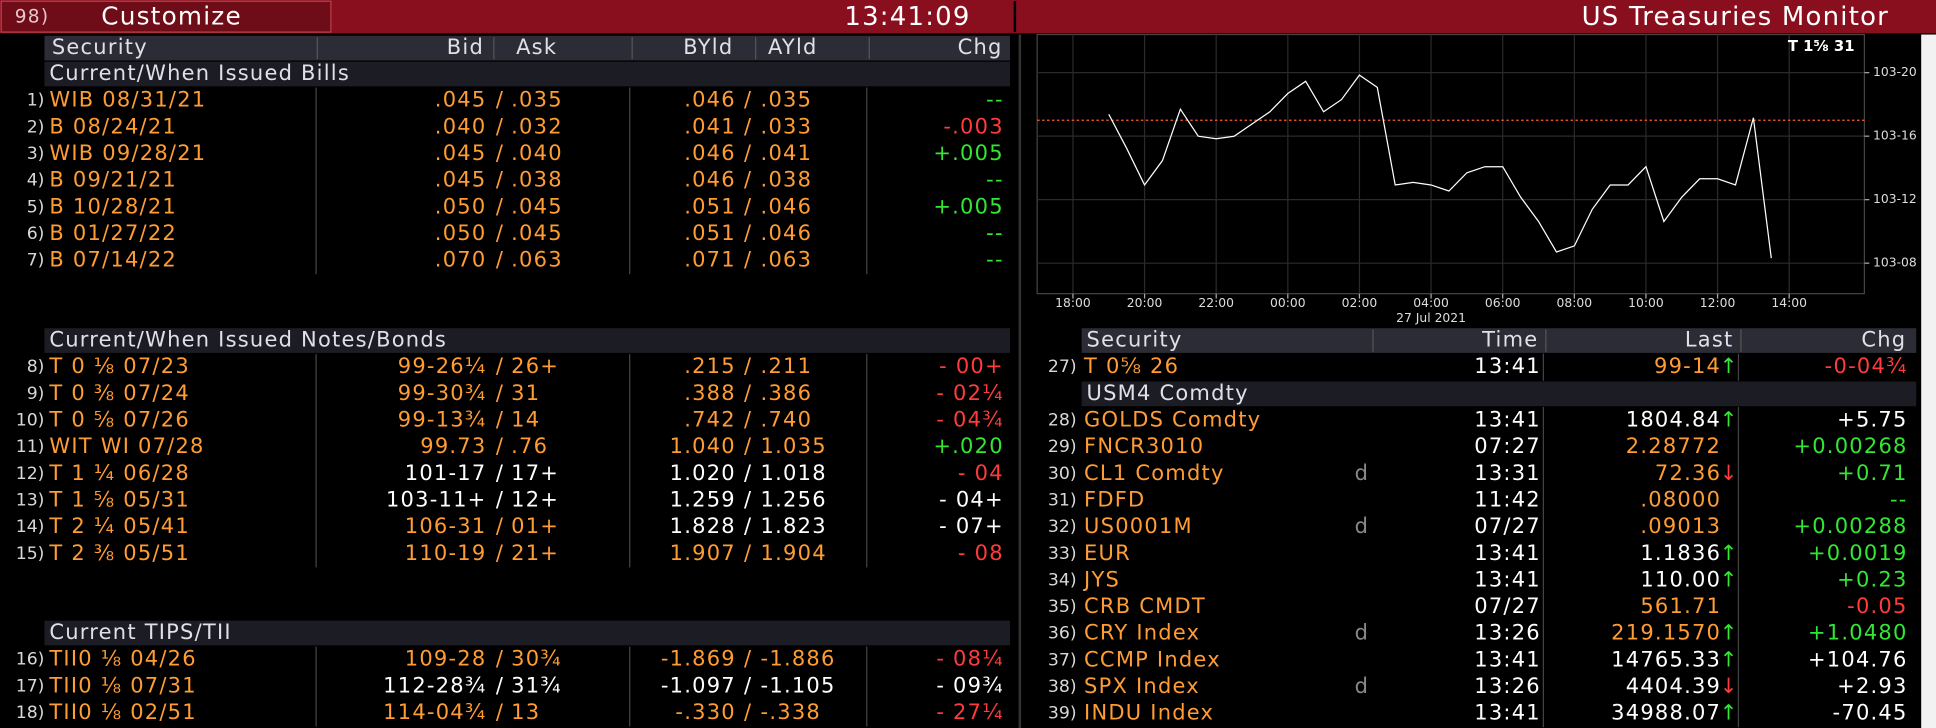 This screenshot has height=728, width=1936. I want to click on x-tick-label: 08:00, so click(1575, 303).